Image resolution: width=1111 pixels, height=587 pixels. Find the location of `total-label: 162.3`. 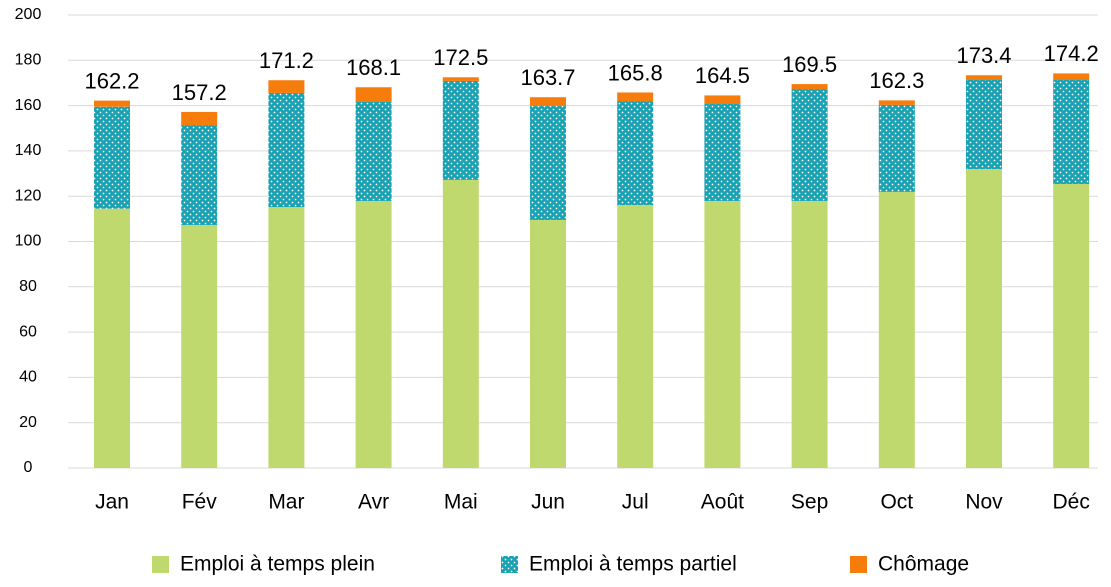

total-label: 162.3 is located at coordinates (896, 80).